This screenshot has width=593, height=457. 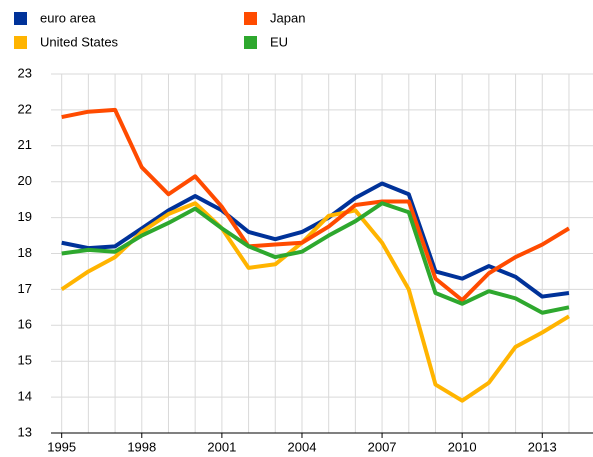 I want to click on x-tick-label: 2013, so click(x=542, y=446).